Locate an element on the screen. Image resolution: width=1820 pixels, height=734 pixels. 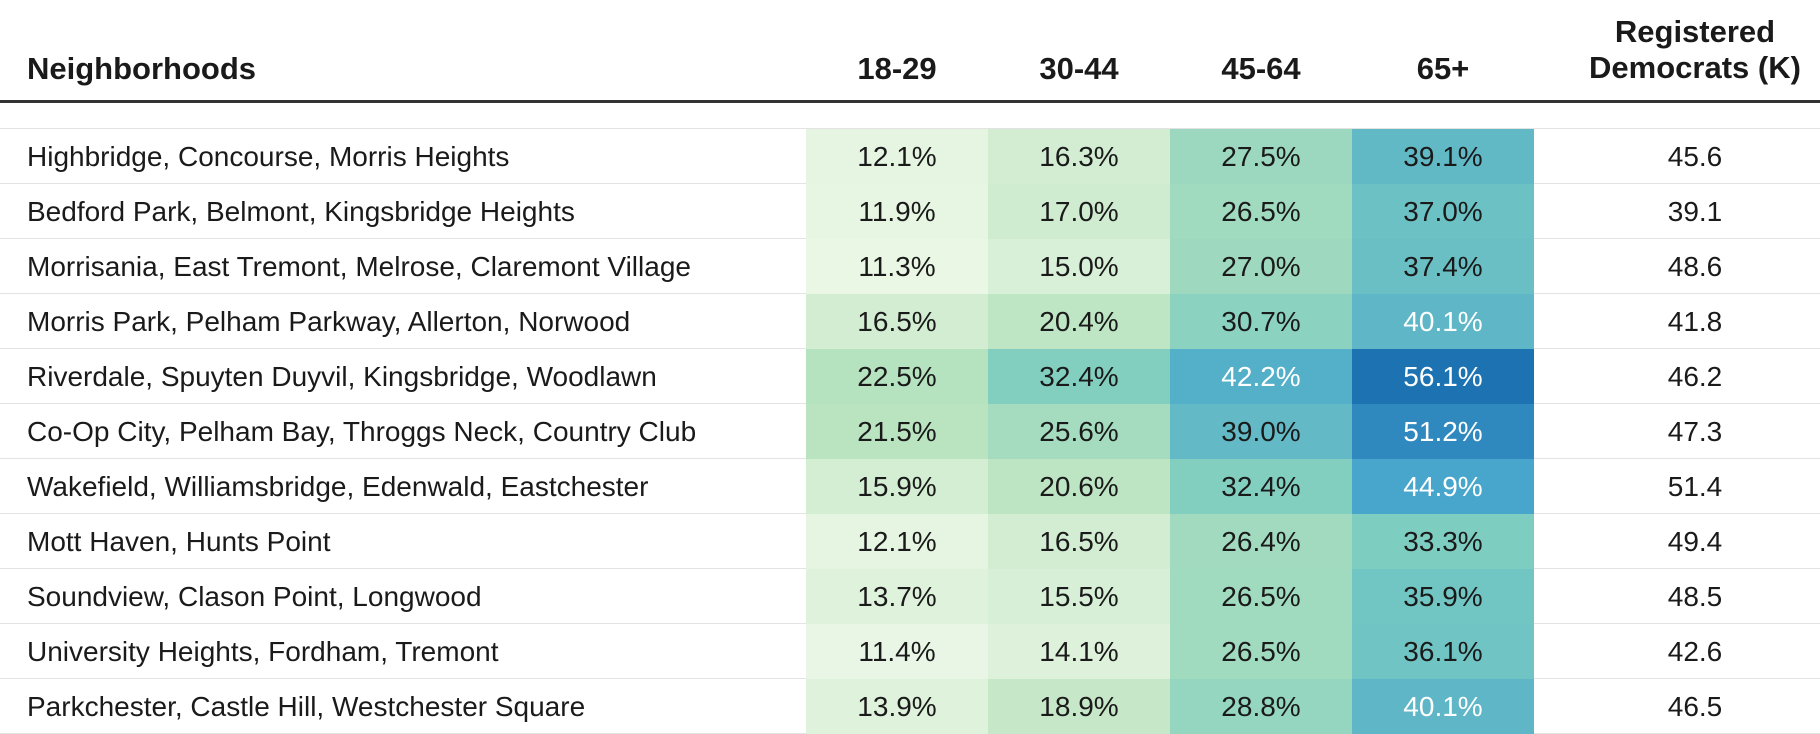
heatmap-cell-45-64: 27.5% is located at coordinates (1261, 156).